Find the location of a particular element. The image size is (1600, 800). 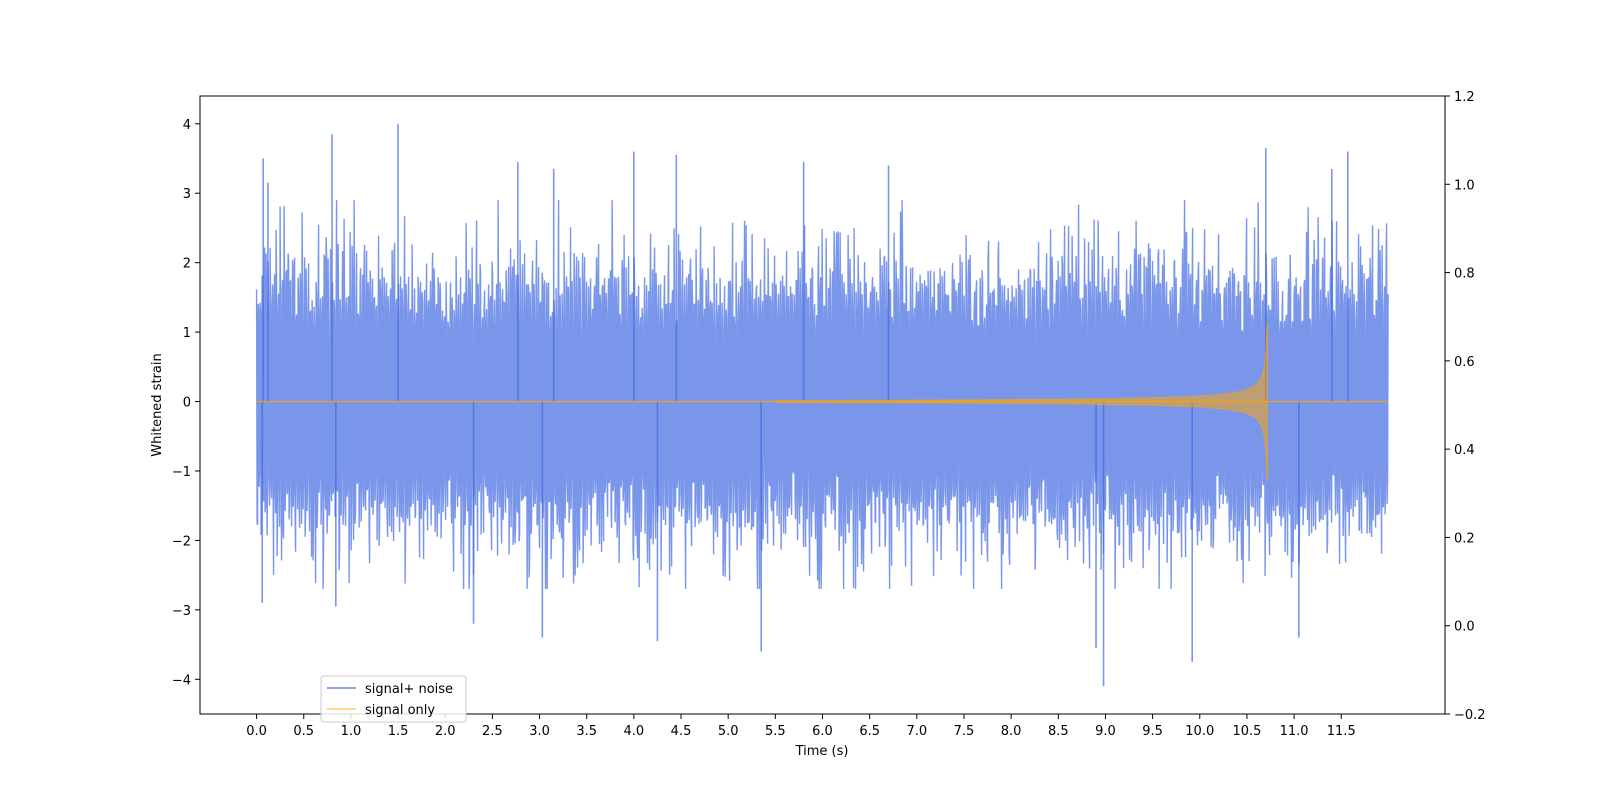

x-tick-label: 5.5 is located at coordinates (775, 731).